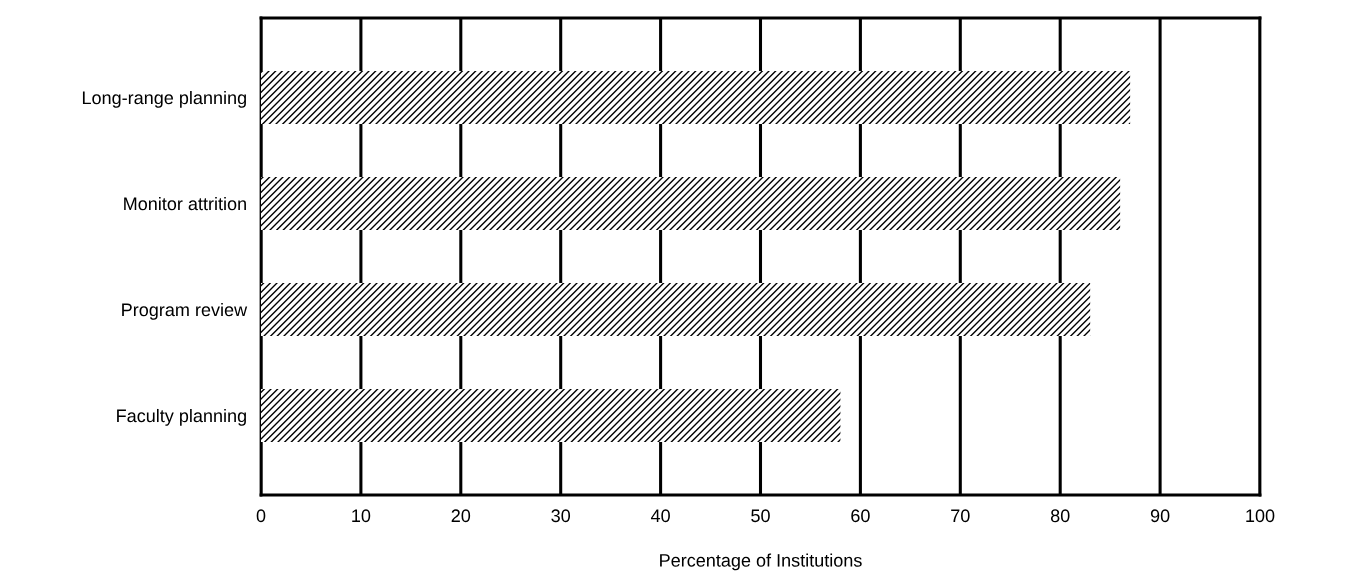  What do you see at coordinates (461, 516) in the screenshot?
I see `x-tick-label: 20` at bounding box center [461, 516].